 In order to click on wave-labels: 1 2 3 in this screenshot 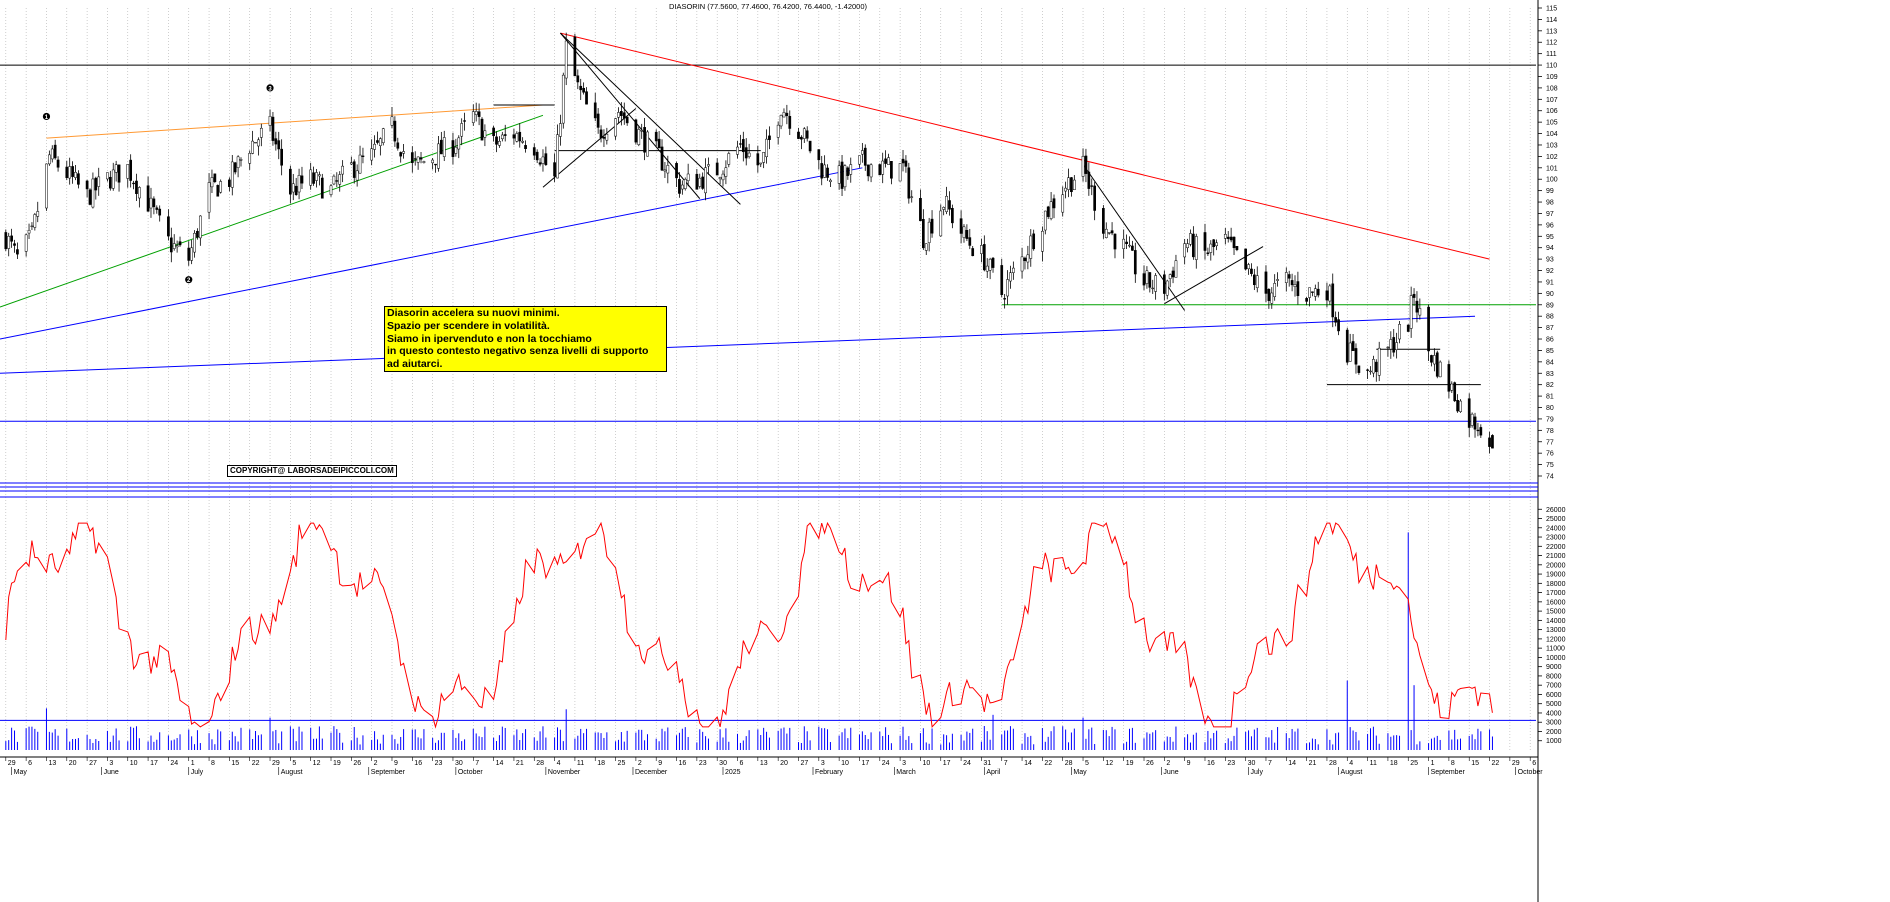, I will do `click(158, 184)`.